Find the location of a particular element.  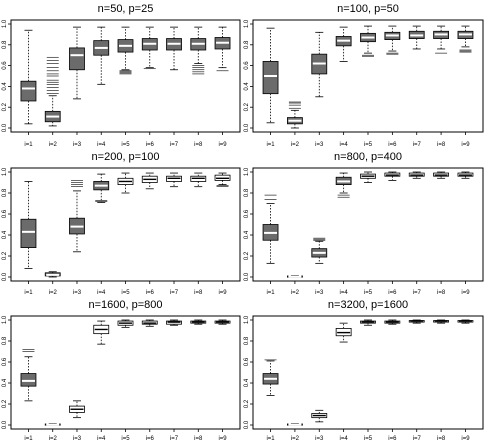

panel-title: n=200, p=100 is located at coordinates (126, 157).